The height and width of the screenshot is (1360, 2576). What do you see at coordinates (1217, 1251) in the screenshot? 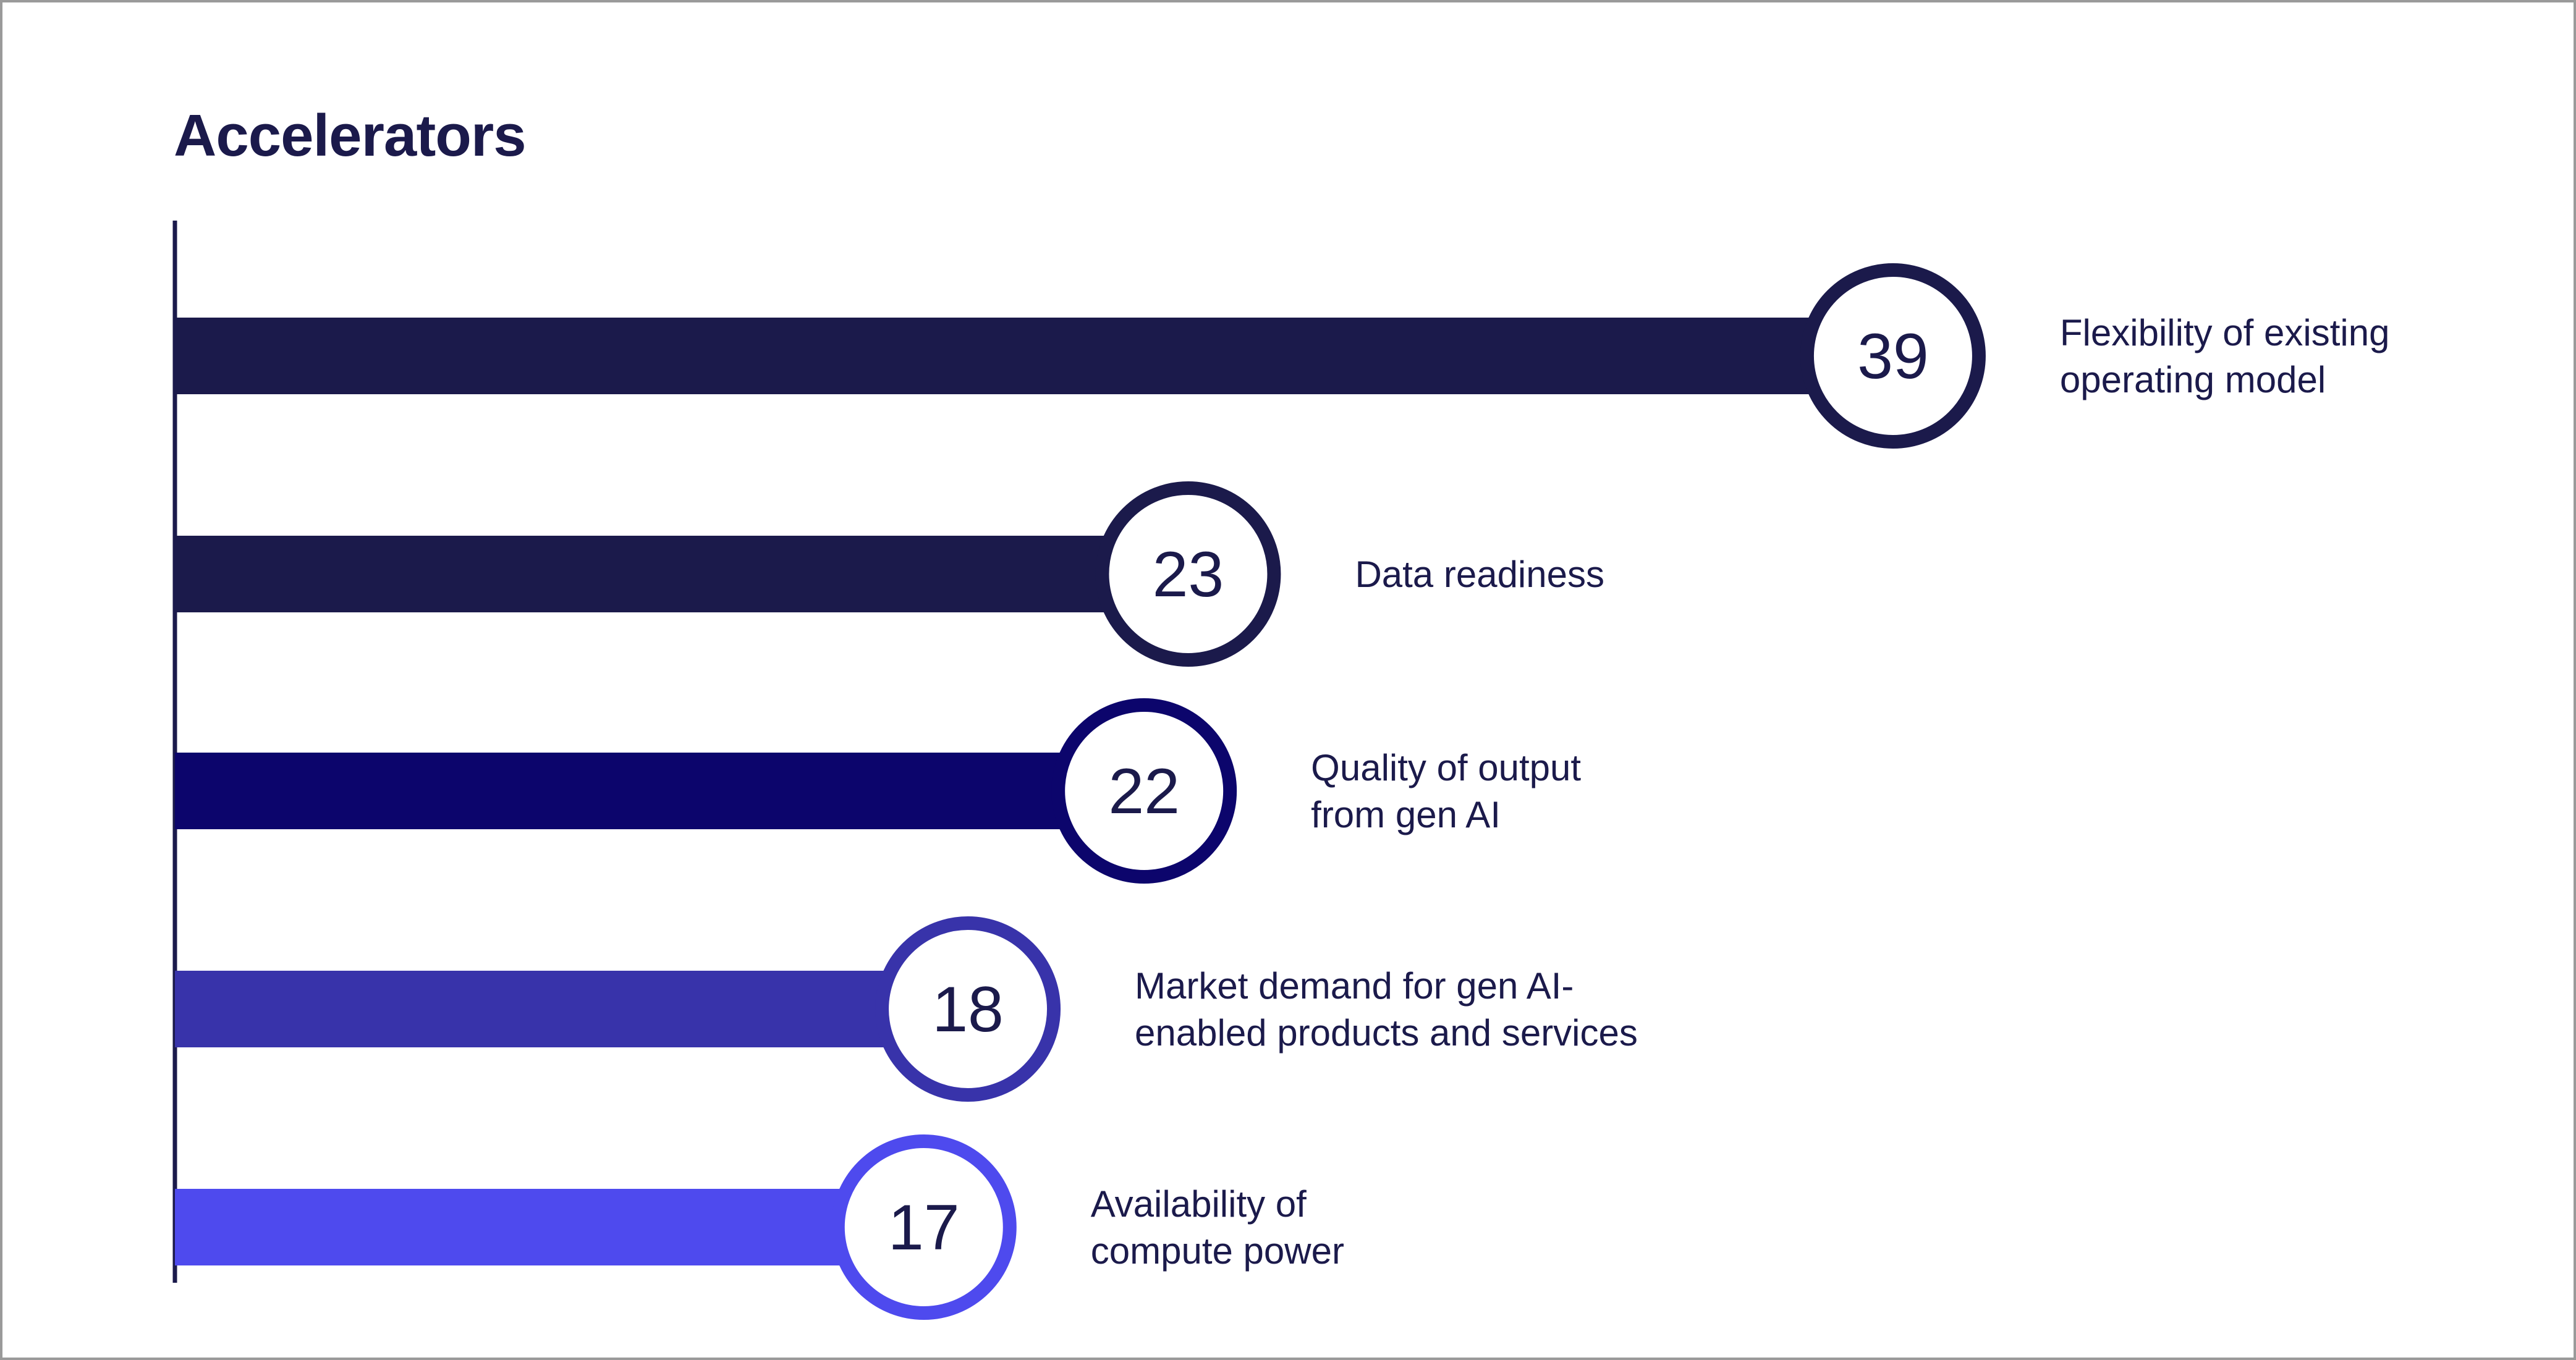
I see `category-label-line: compute power` at bounding box center [1217, 1251].